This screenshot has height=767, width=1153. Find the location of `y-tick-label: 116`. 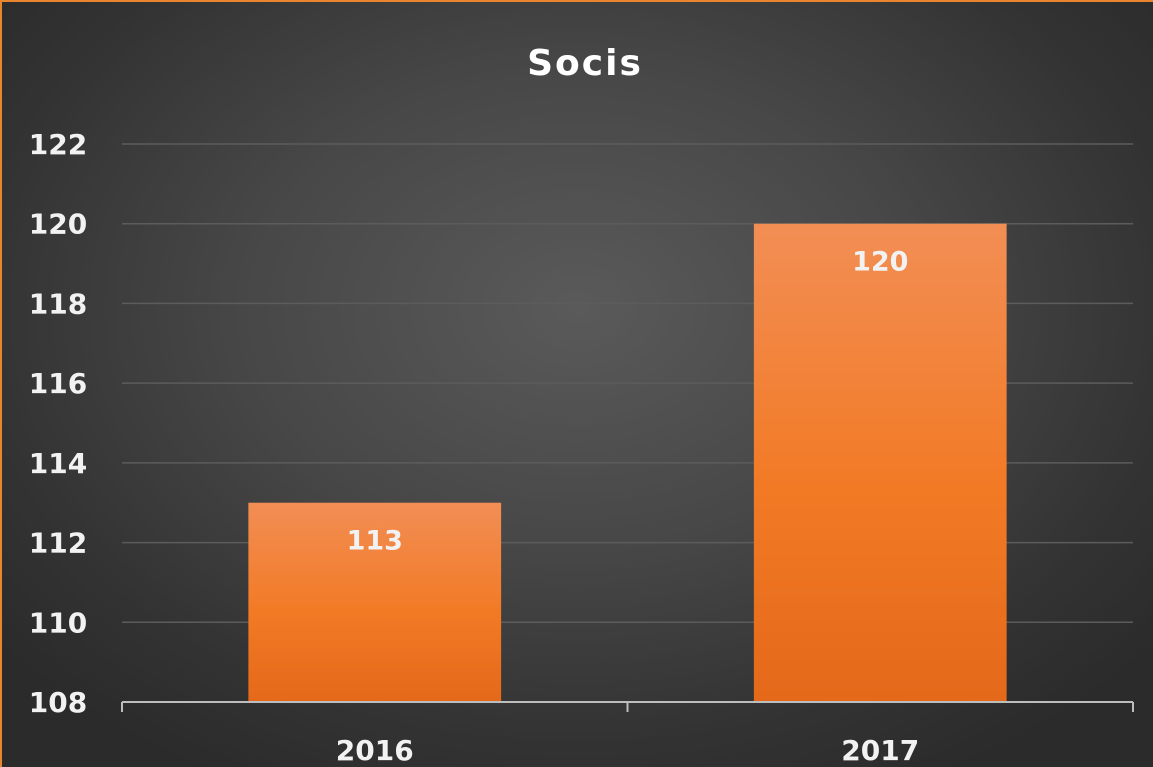

y-tick-label: 116 is located at coordinates (58, 383).